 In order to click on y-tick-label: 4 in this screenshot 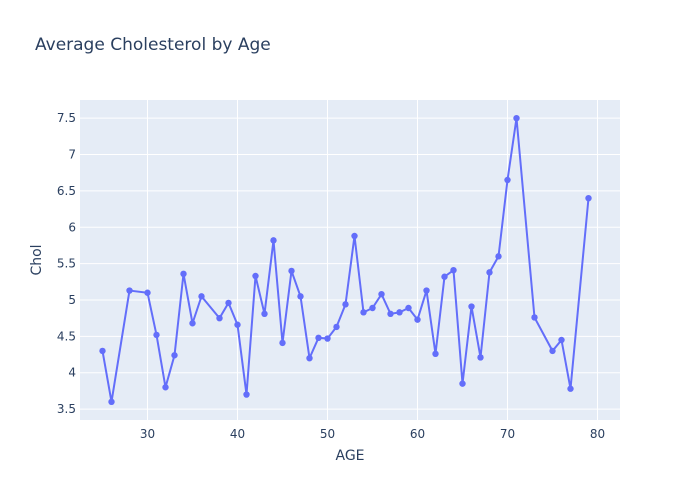, I will do `click(72, 373)`.